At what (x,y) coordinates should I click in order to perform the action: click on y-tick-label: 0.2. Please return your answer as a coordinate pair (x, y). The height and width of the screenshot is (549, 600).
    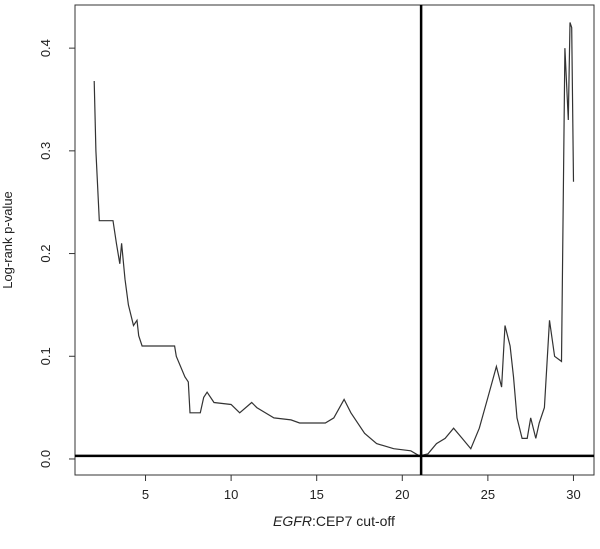
    Looking at the image, I should click on (45, 254).